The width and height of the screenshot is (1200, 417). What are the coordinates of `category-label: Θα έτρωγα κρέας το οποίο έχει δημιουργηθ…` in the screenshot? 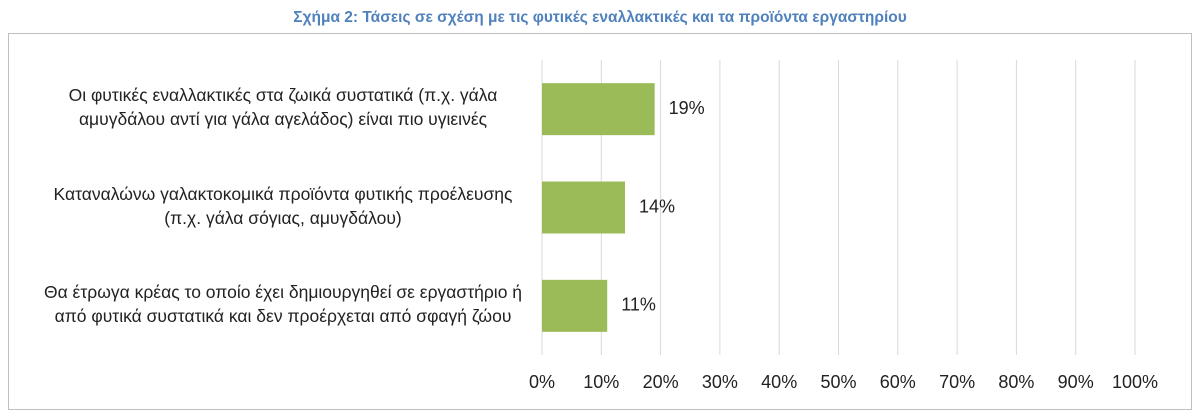 It's located at (283, 303).